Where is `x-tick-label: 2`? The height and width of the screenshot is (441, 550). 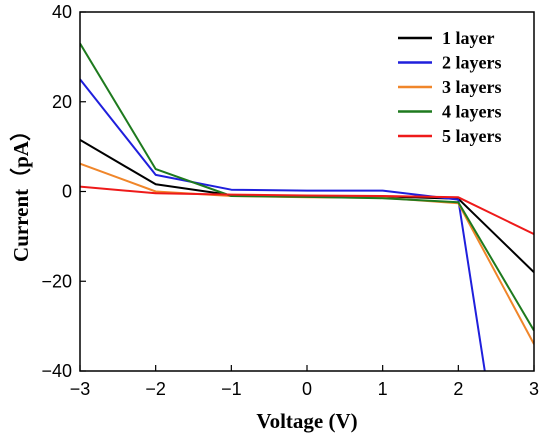
x-tick-label: 2 is located at coordinates (458, 389).